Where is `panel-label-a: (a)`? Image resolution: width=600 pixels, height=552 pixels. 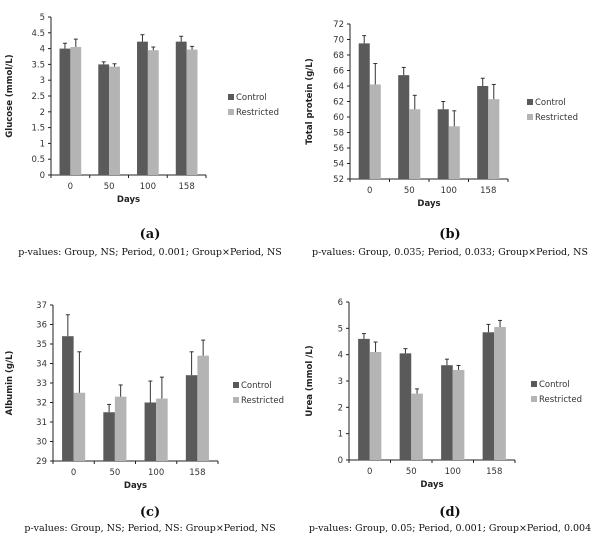
panel-label-a: (a) is located at coordinates (150, 234).